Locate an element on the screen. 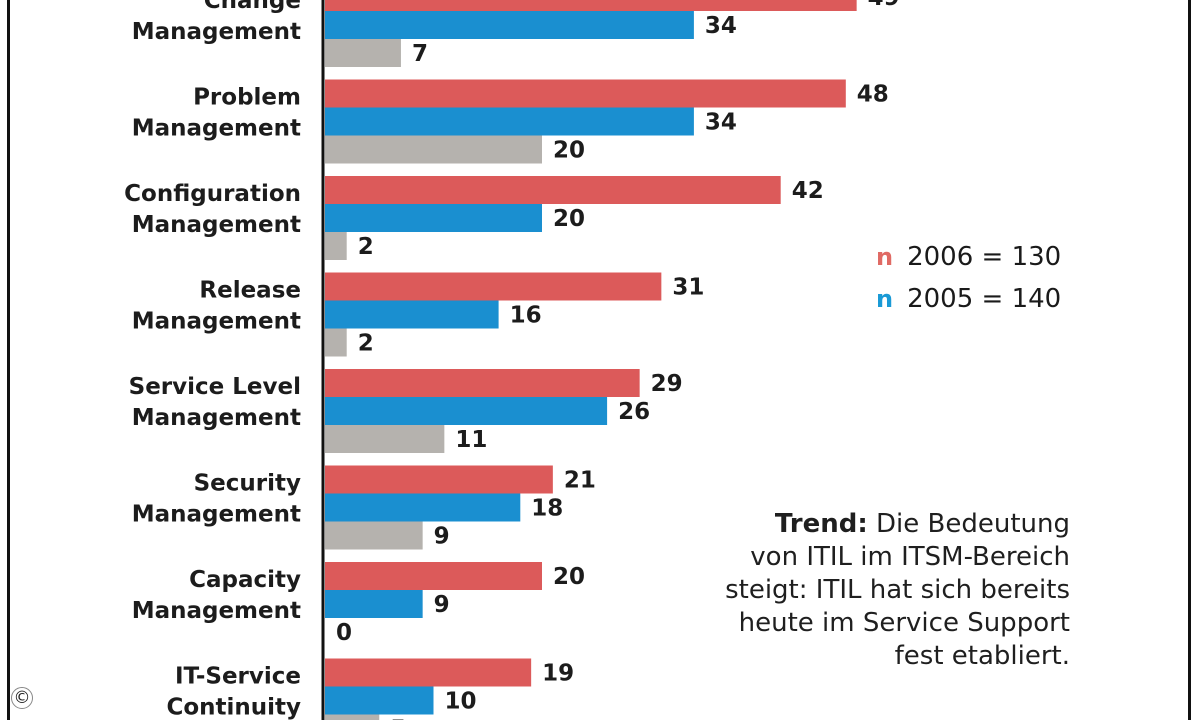 The height and width of the screenshot is (720, 1200). value-label: 11 is located at coordinates (471, 440).